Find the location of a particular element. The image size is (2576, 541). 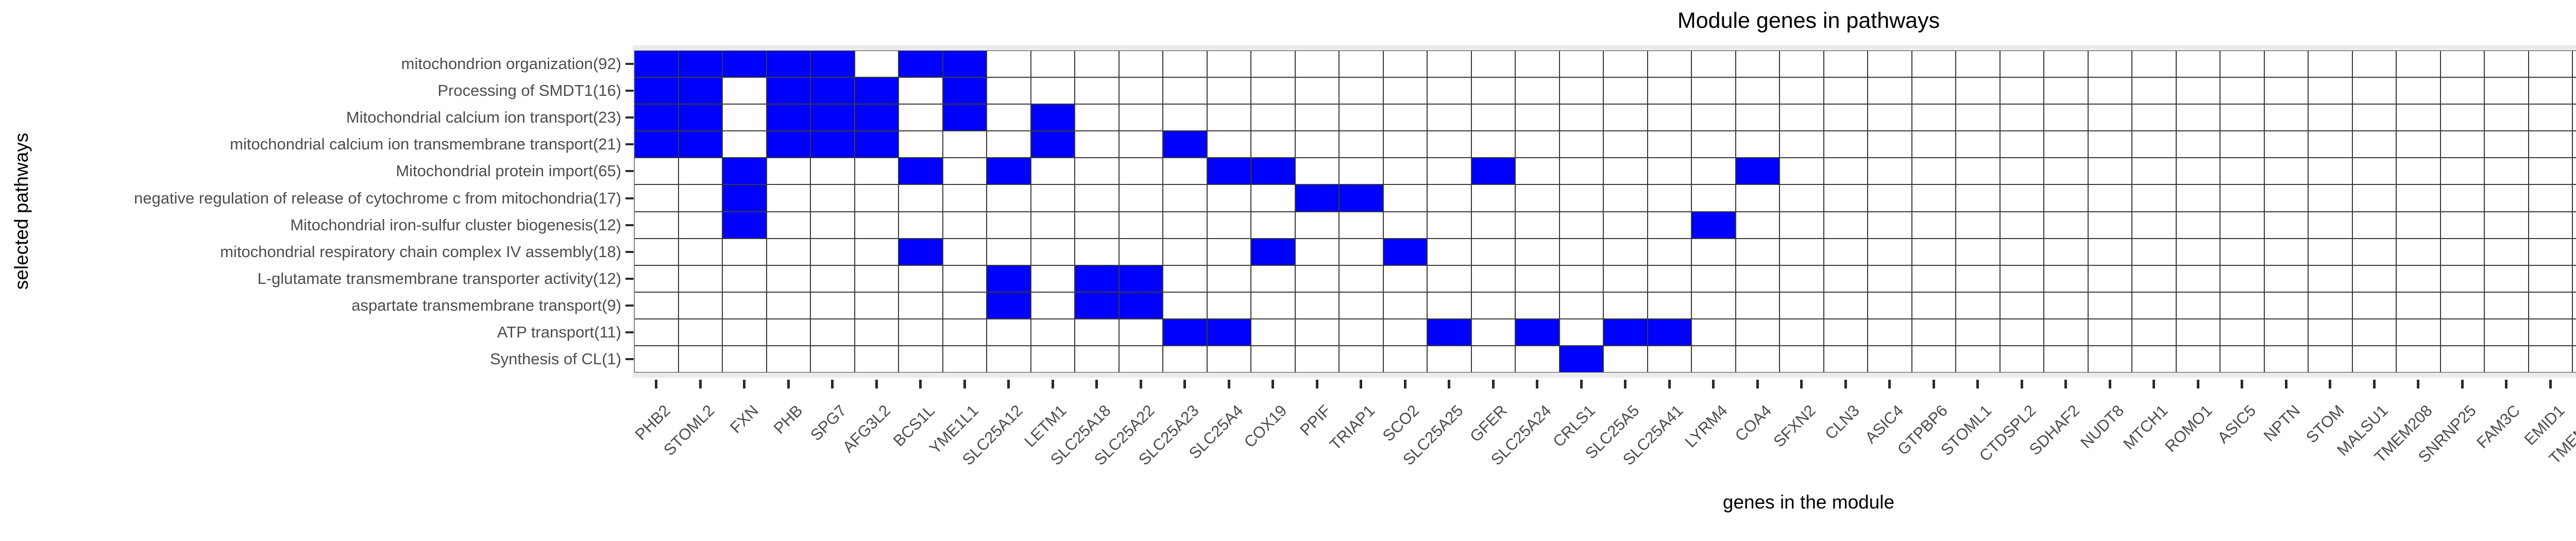

x-axis-label: CLN3 is located at coordinates (1842, 422).